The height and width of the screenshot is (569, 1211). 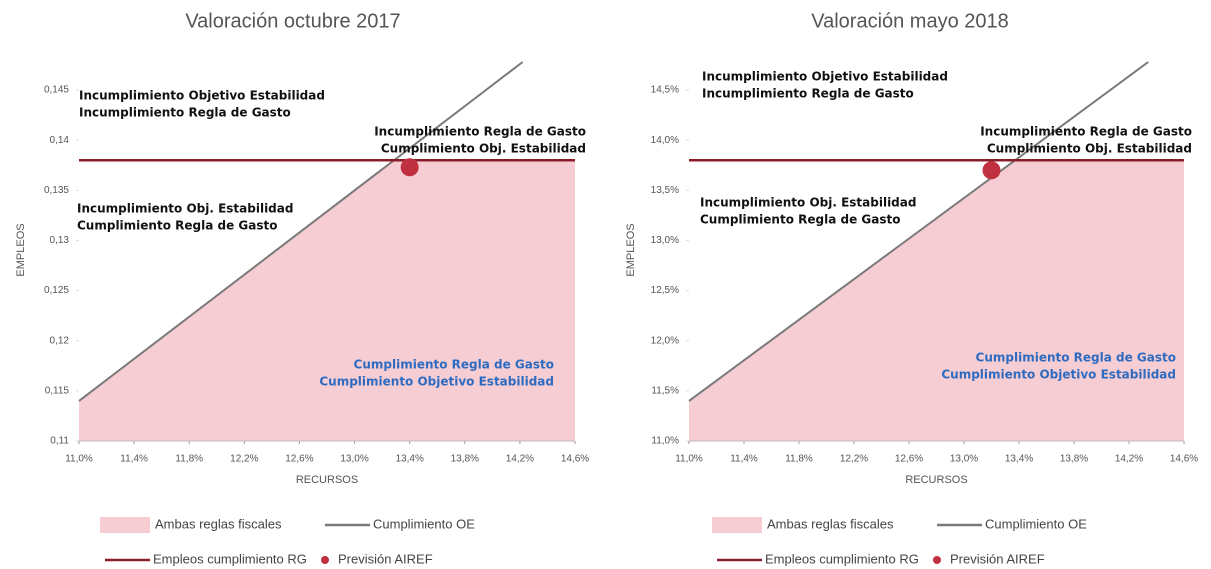 I want to click on chart-title: Valoración octubre 2017, so click(x=292, y=21).